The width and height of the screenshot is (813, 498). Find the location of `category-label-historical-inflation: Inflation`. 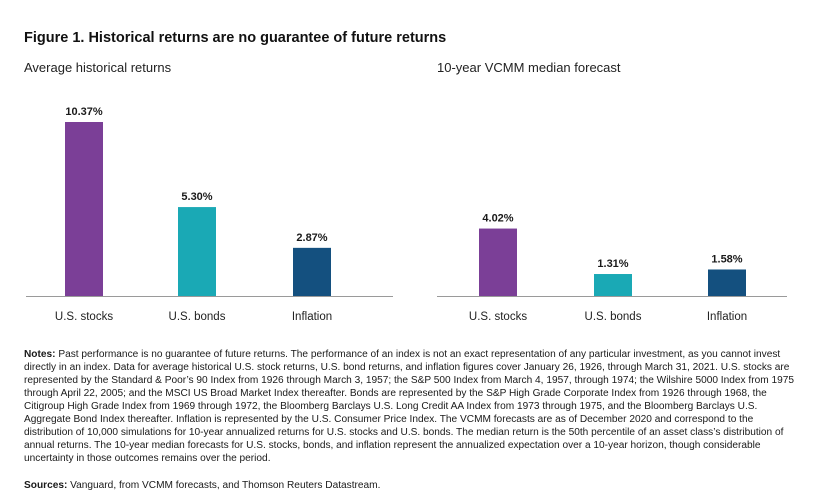

category-label-historical-inflation: Inflation is located at coordinates (312, 317).